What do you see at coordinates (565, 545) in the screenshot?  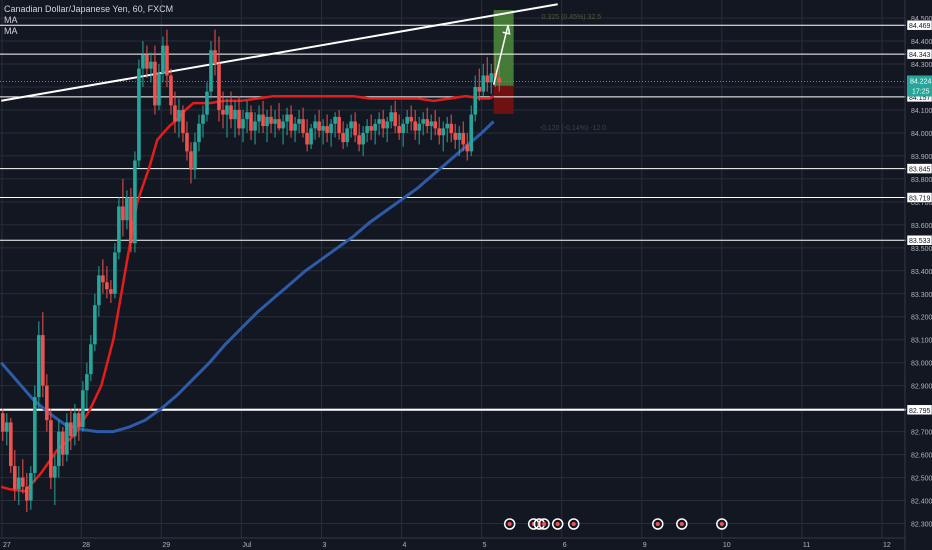 I see `x-tick-label: 6` at bounding box center [565, 545].